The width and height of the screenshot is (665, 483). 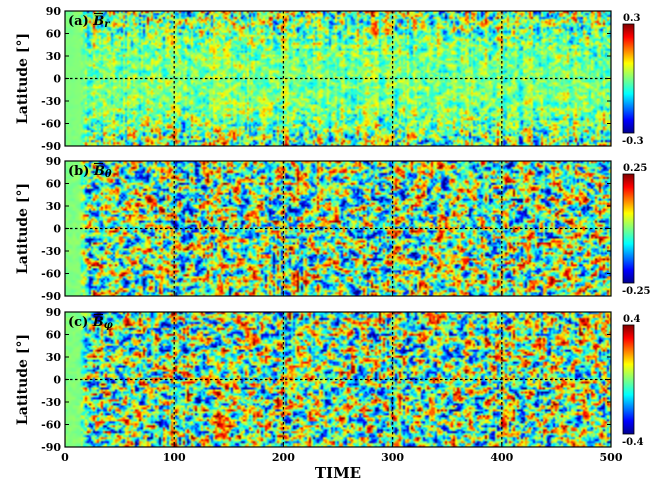 I want to click on panel-title: (a) Br, so click(x=89, y=22).